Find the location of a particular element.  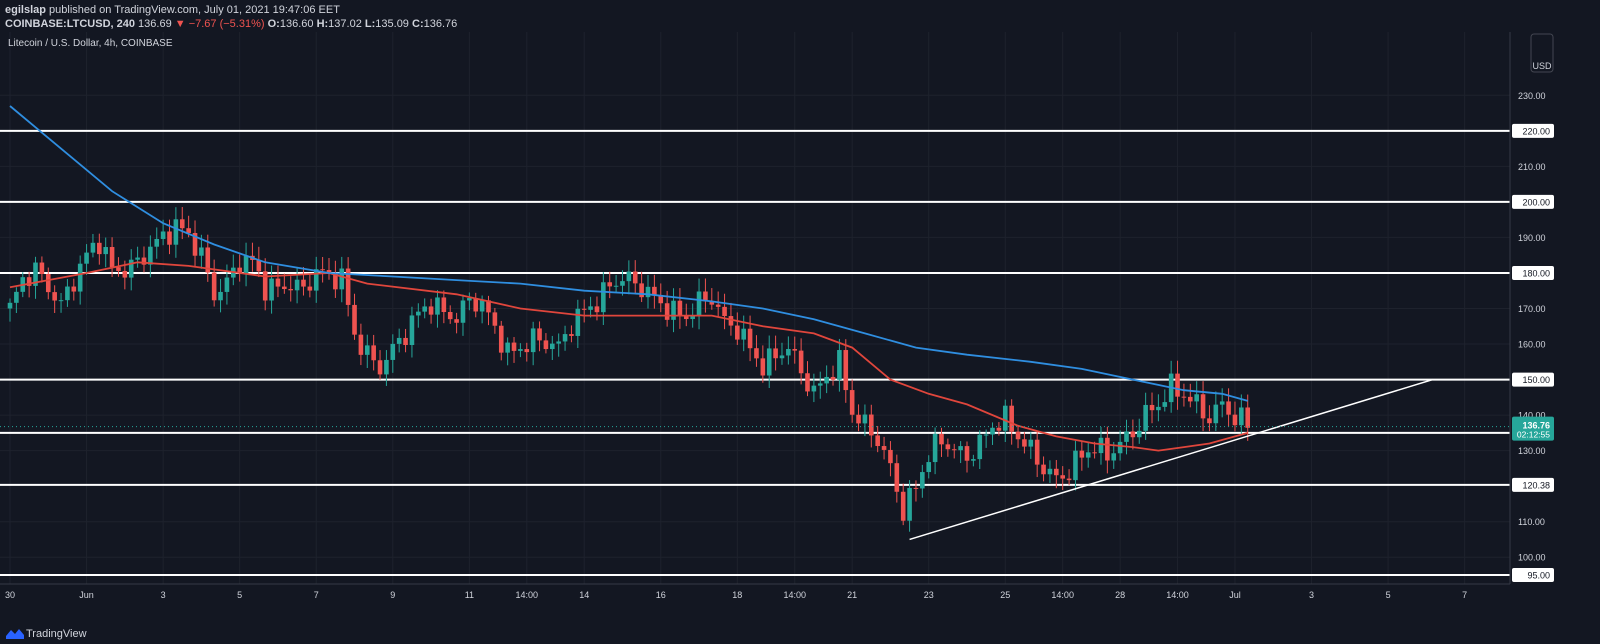

time-tick-label: 30 is located at coordinates (10, 595).